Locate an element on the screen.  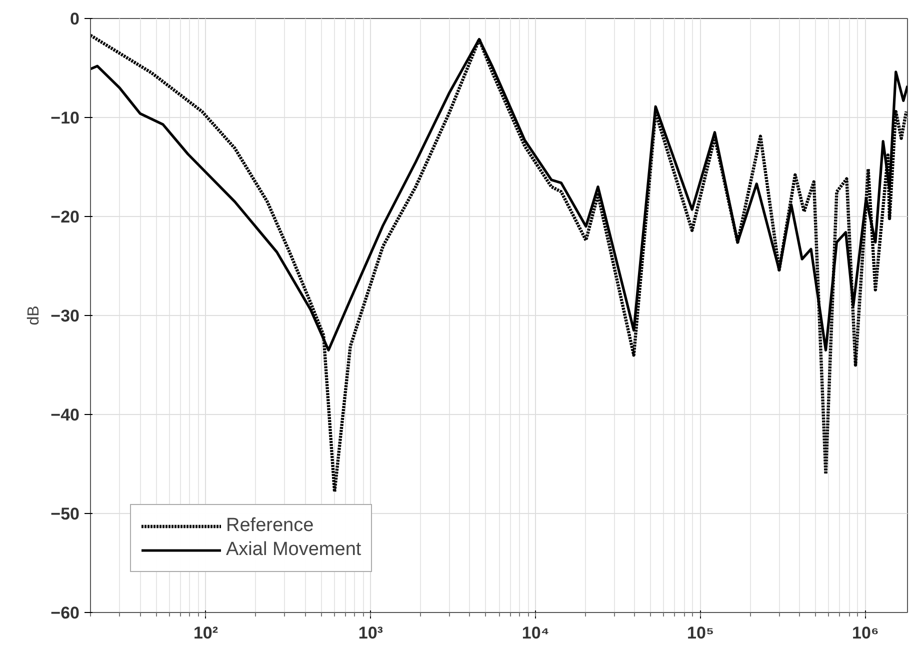
y-tick-label: 0 is located at coordinates (75, 19).